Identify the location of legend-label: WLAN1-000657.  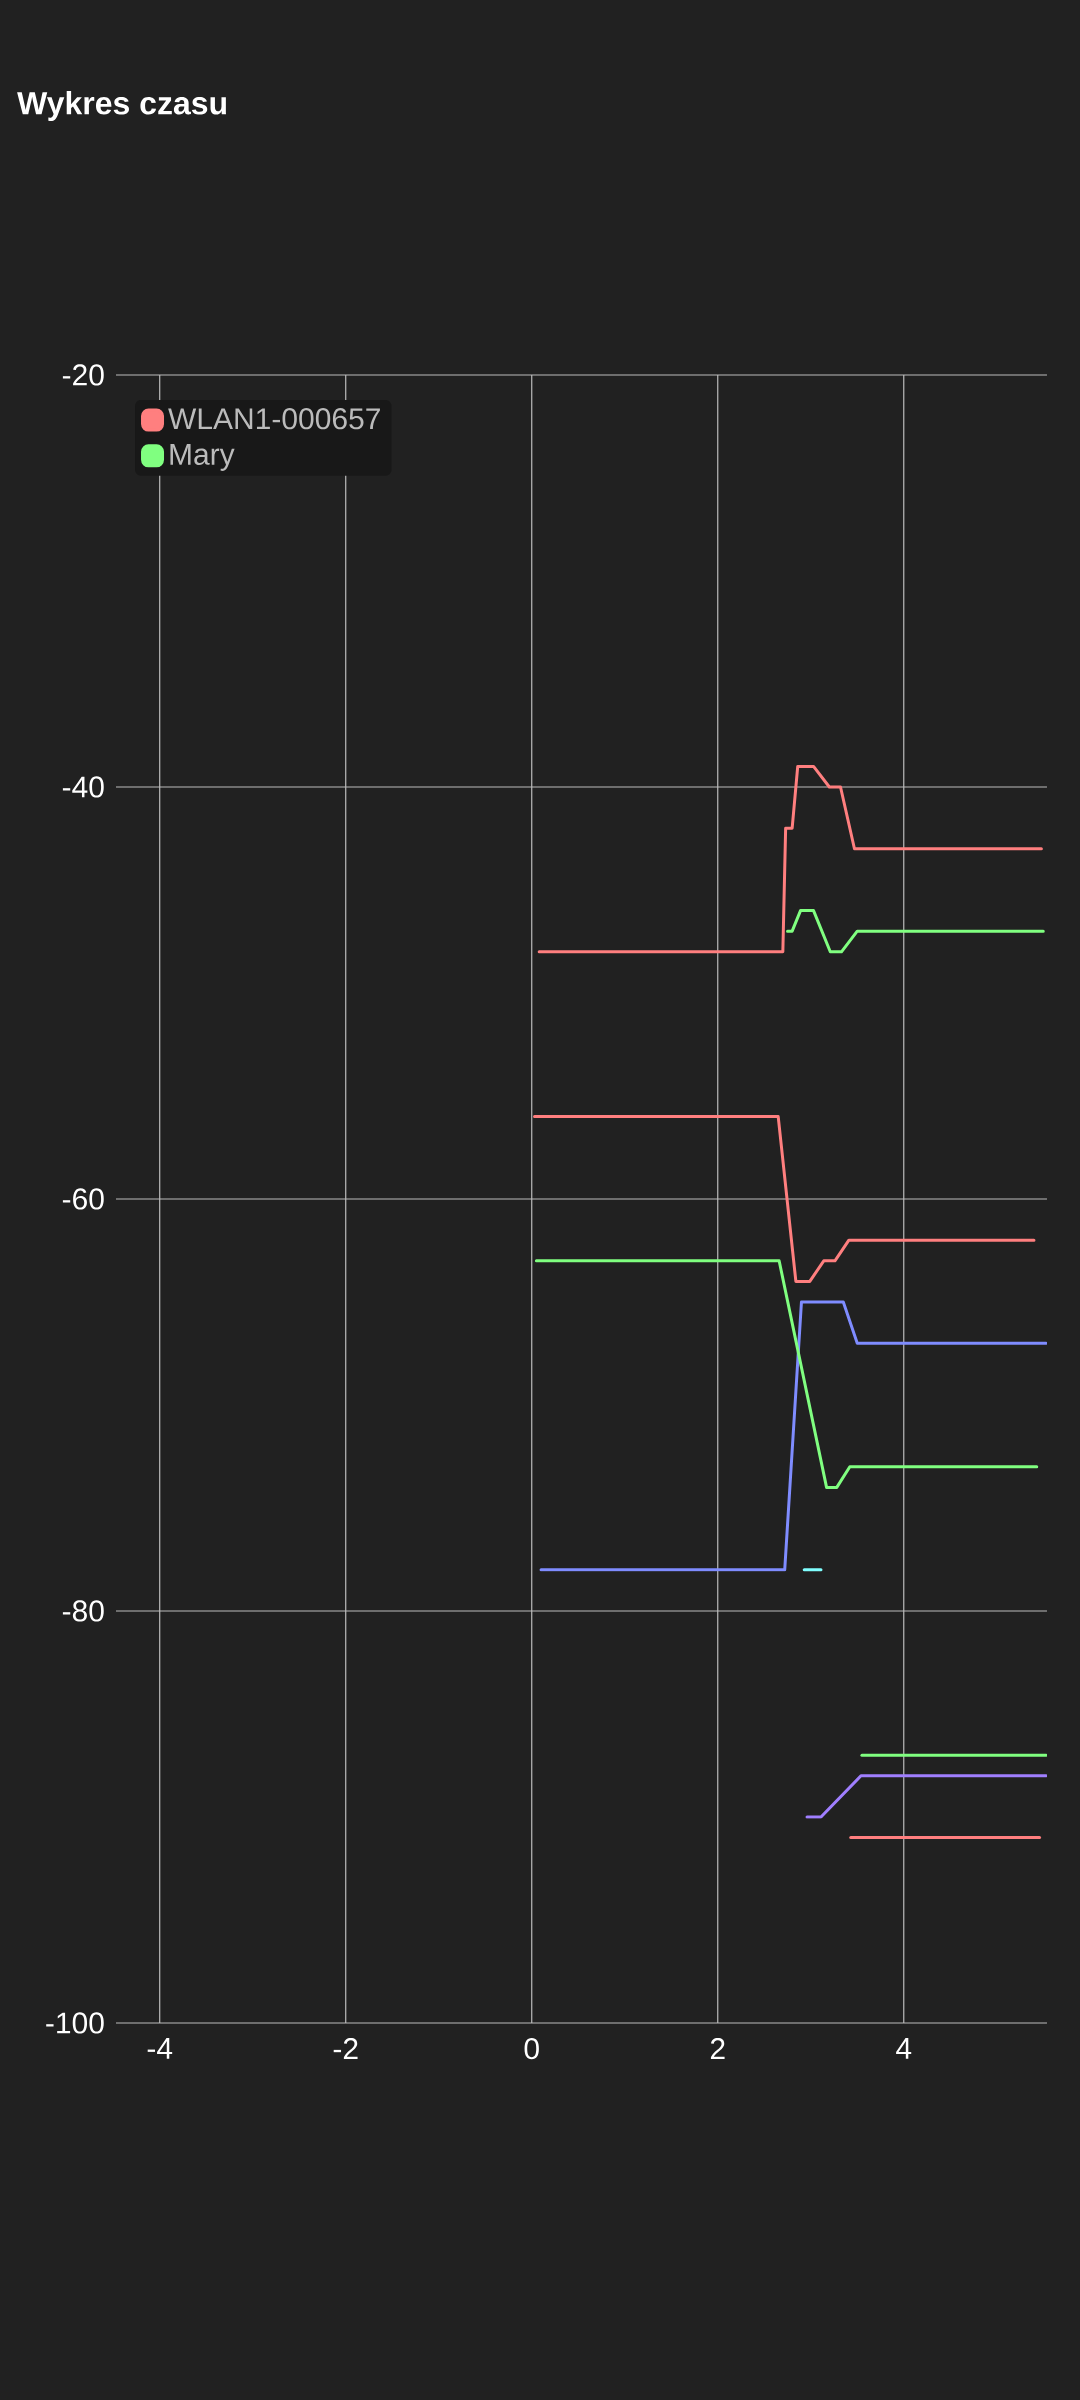
(274, 419).